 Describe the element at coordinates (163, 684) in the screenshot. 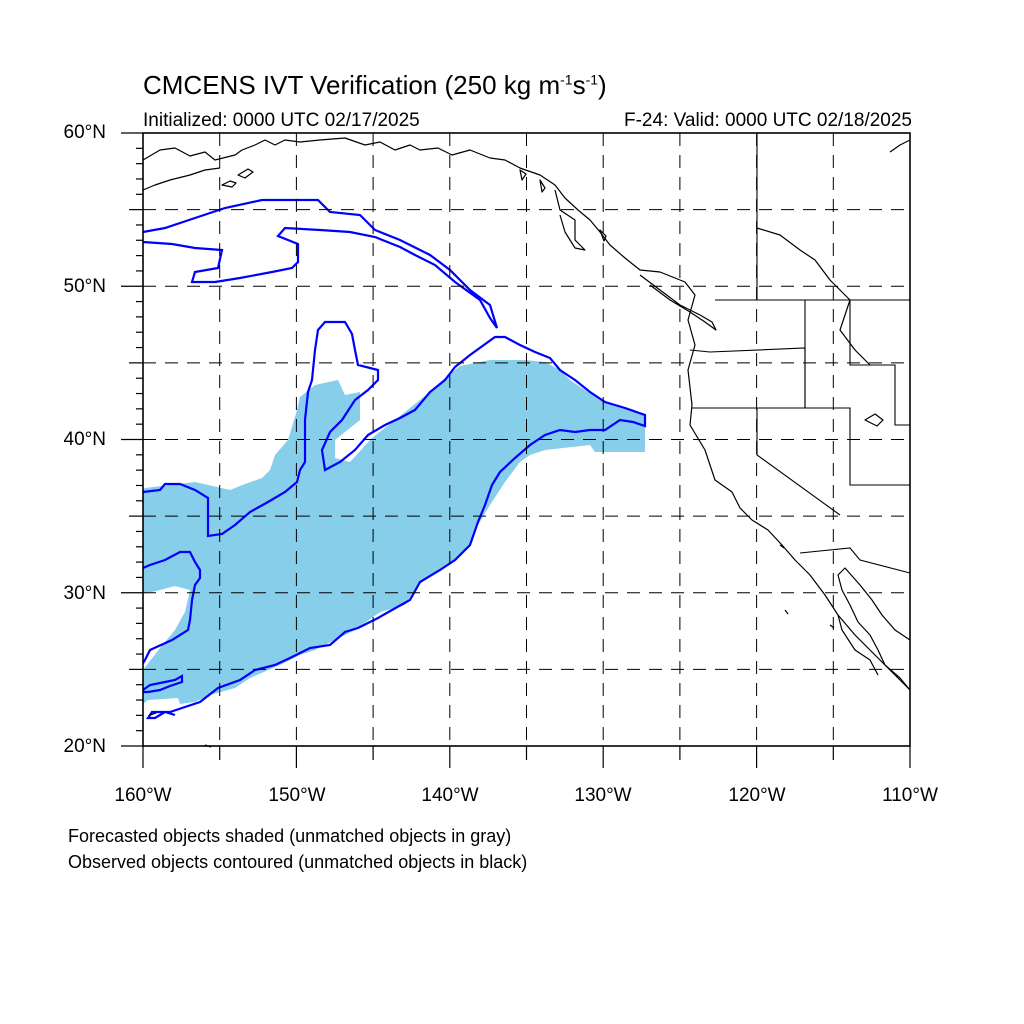

I see `observed-contour-southwest-loop` at that location.